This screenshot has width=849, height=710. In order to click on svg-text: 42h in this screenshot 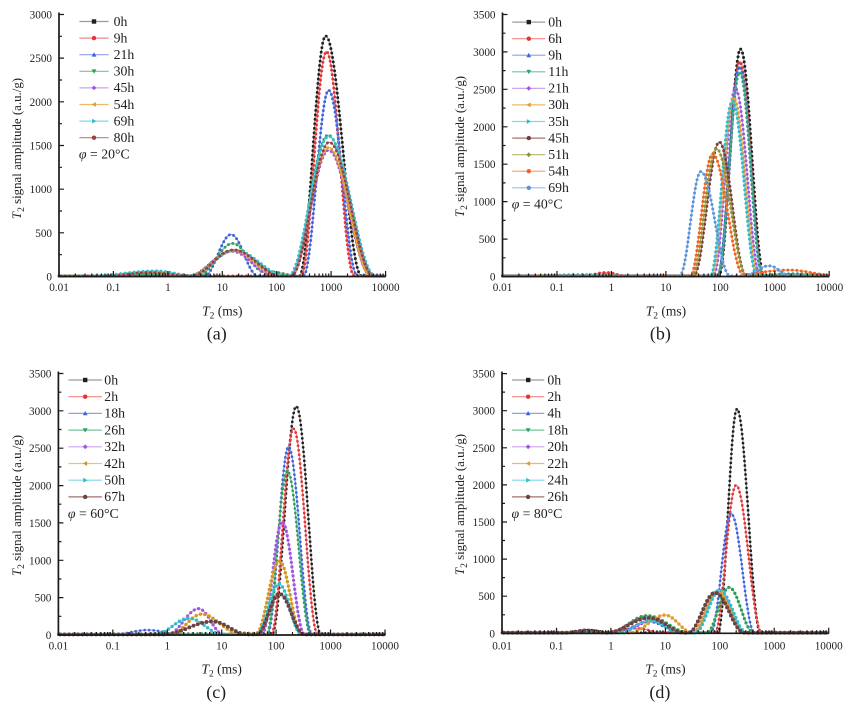, I will do `click(114, 463)`.